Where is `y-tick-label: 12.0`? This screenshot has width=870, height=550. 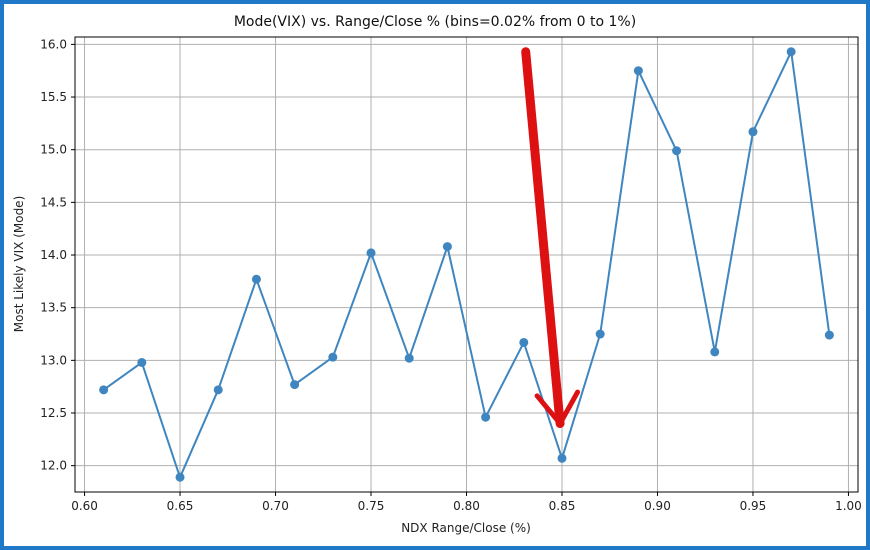
y-tick-label: 12.0 is located at coordinates (53, 466).